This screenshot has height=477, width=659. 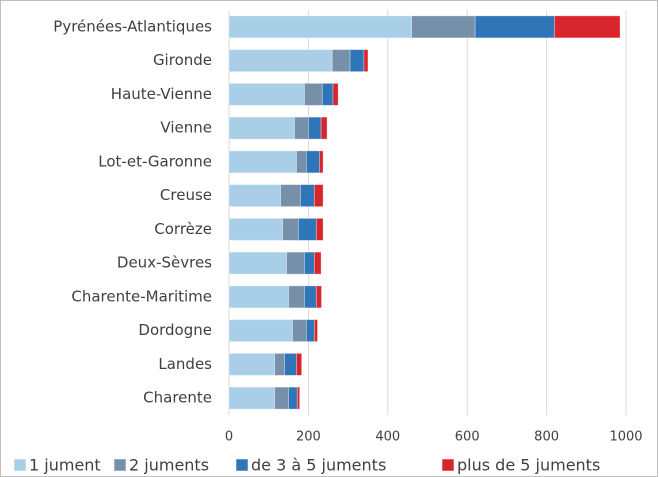 What do you see at coordinates (308, 437) in the screenshot?
I see `x-tick-label: 200` at bounding box center [308, 437].